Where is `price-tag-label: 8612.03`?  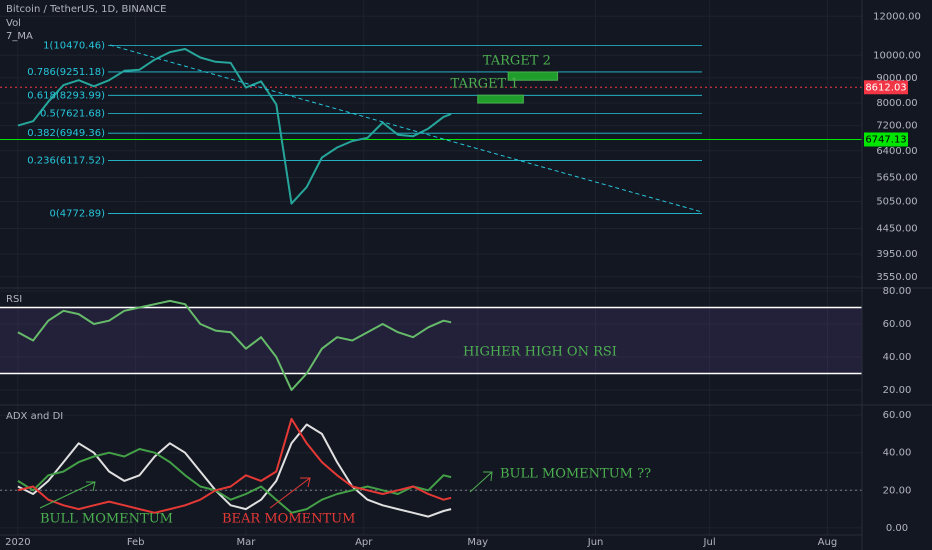
price-tag-label: 8612.03 is located at coordinates (885, 87).